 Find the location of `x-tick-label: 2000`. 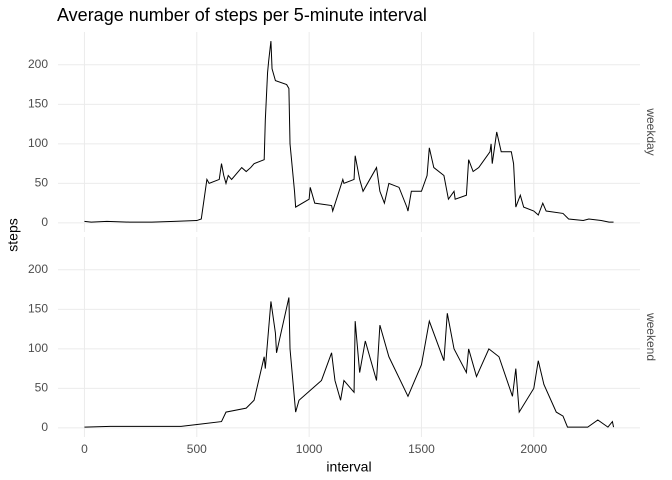

x-tick-label: 2000 is located at coordinates (533, 449).